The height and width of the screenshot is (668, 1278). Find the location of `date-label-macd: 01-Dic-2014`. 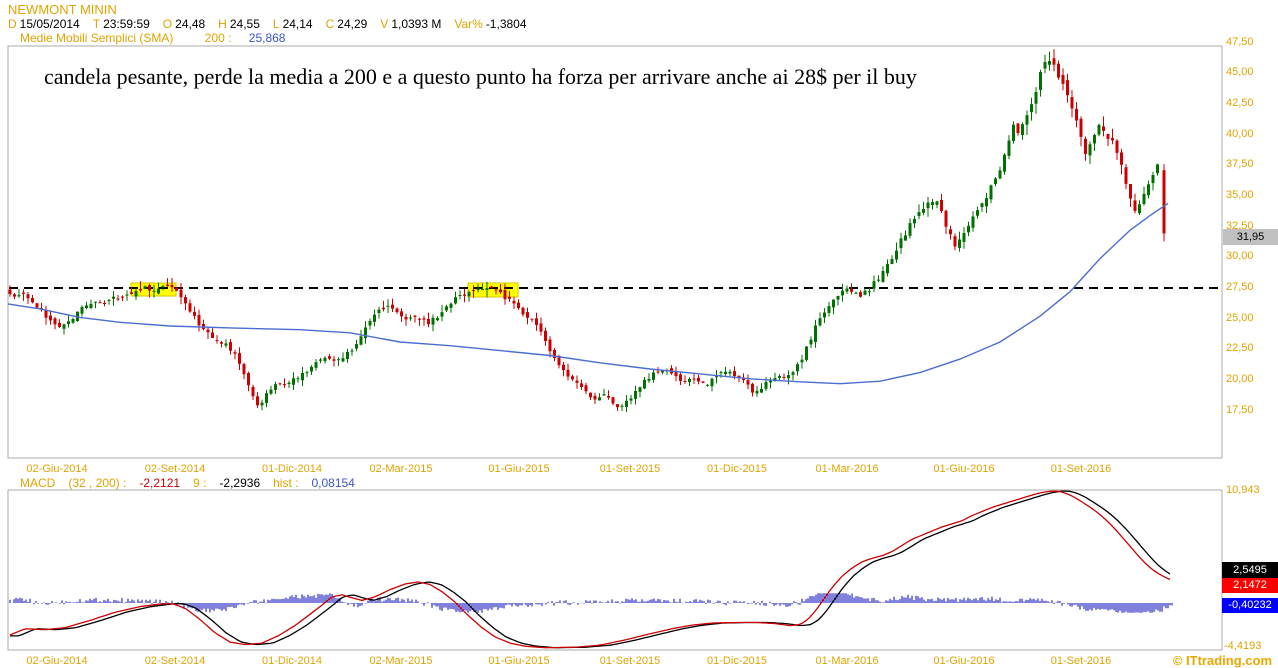

date-label-macd: 01-Dic-2014 is located at coordinates (292, 661).